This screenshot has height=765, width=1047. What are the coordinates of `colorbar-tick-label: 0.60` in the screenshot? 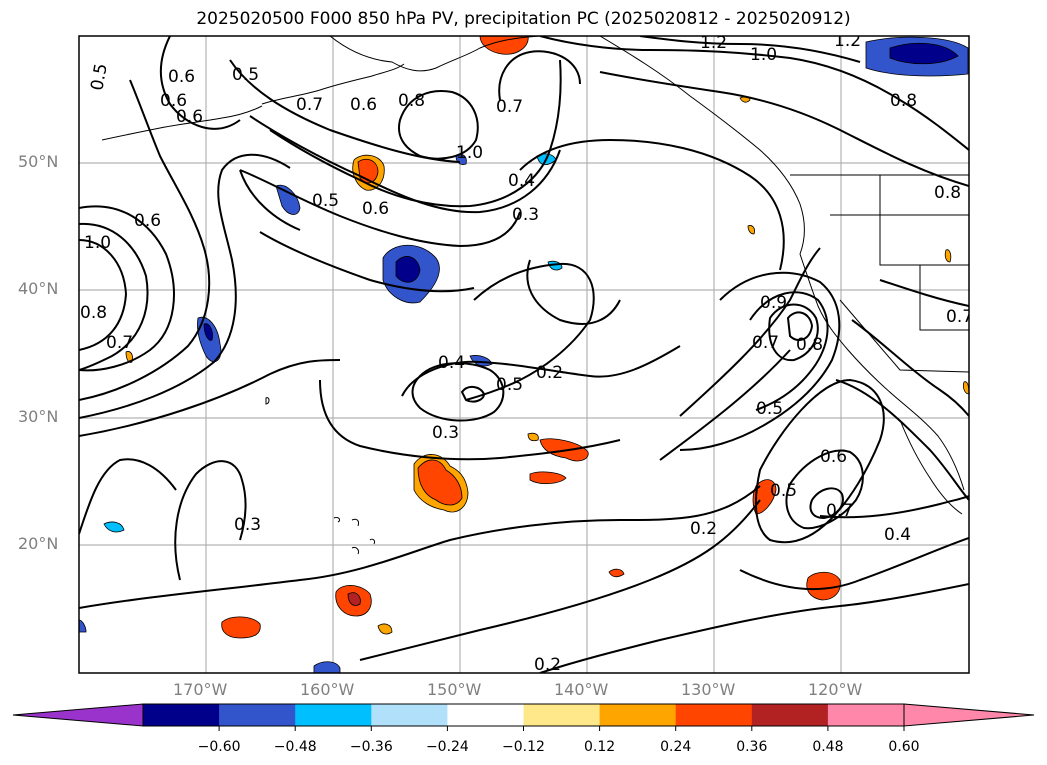 It's located at (903, 747).